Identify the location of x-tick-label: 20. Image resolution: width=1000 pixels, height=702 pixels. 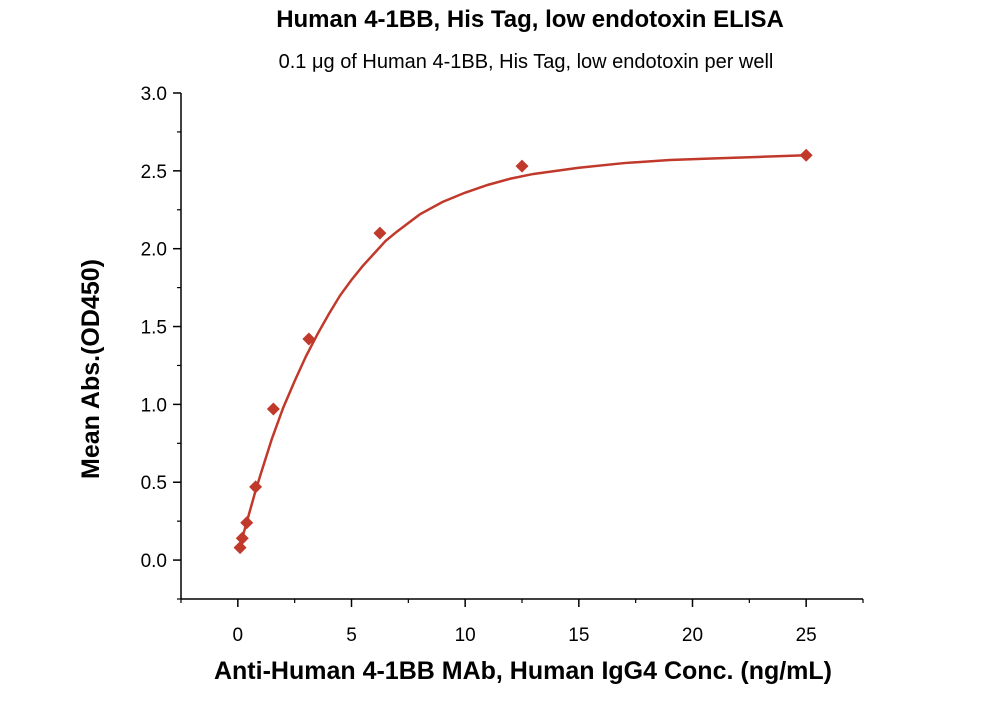
(692, 635).